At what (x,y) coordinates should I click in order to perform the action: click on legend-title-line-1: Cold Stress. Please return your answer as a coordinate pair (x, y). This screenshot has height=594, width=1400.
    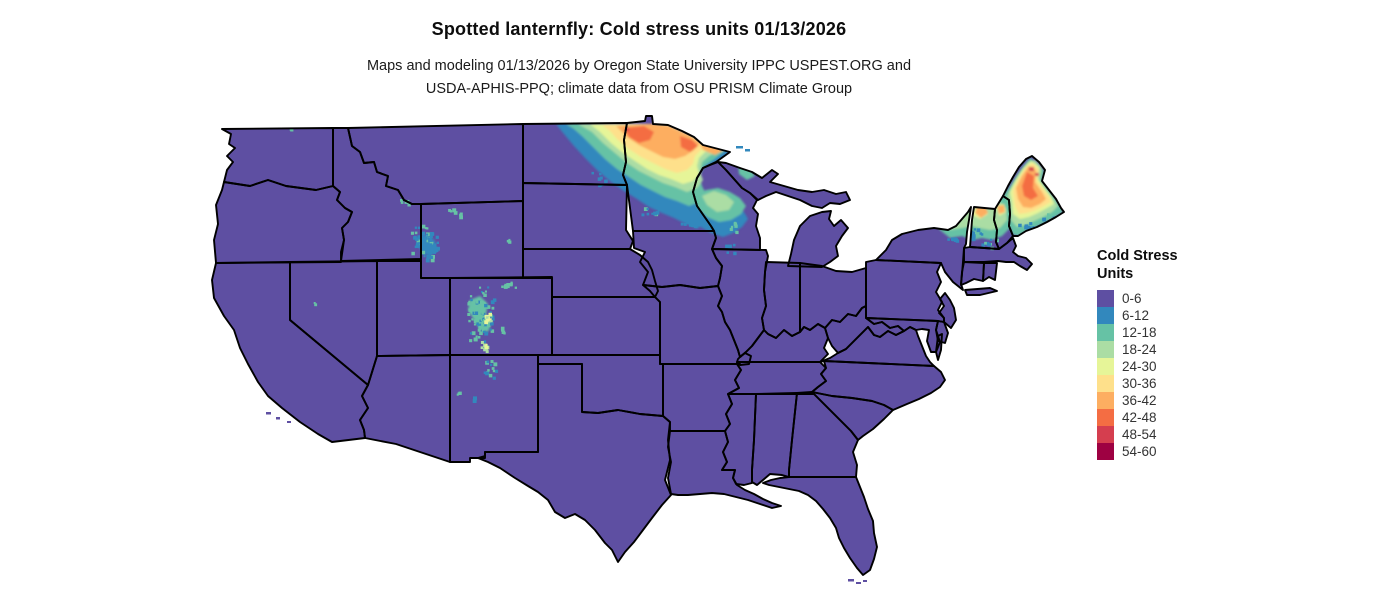
    Looking at the image, I should click on (1137, 256).